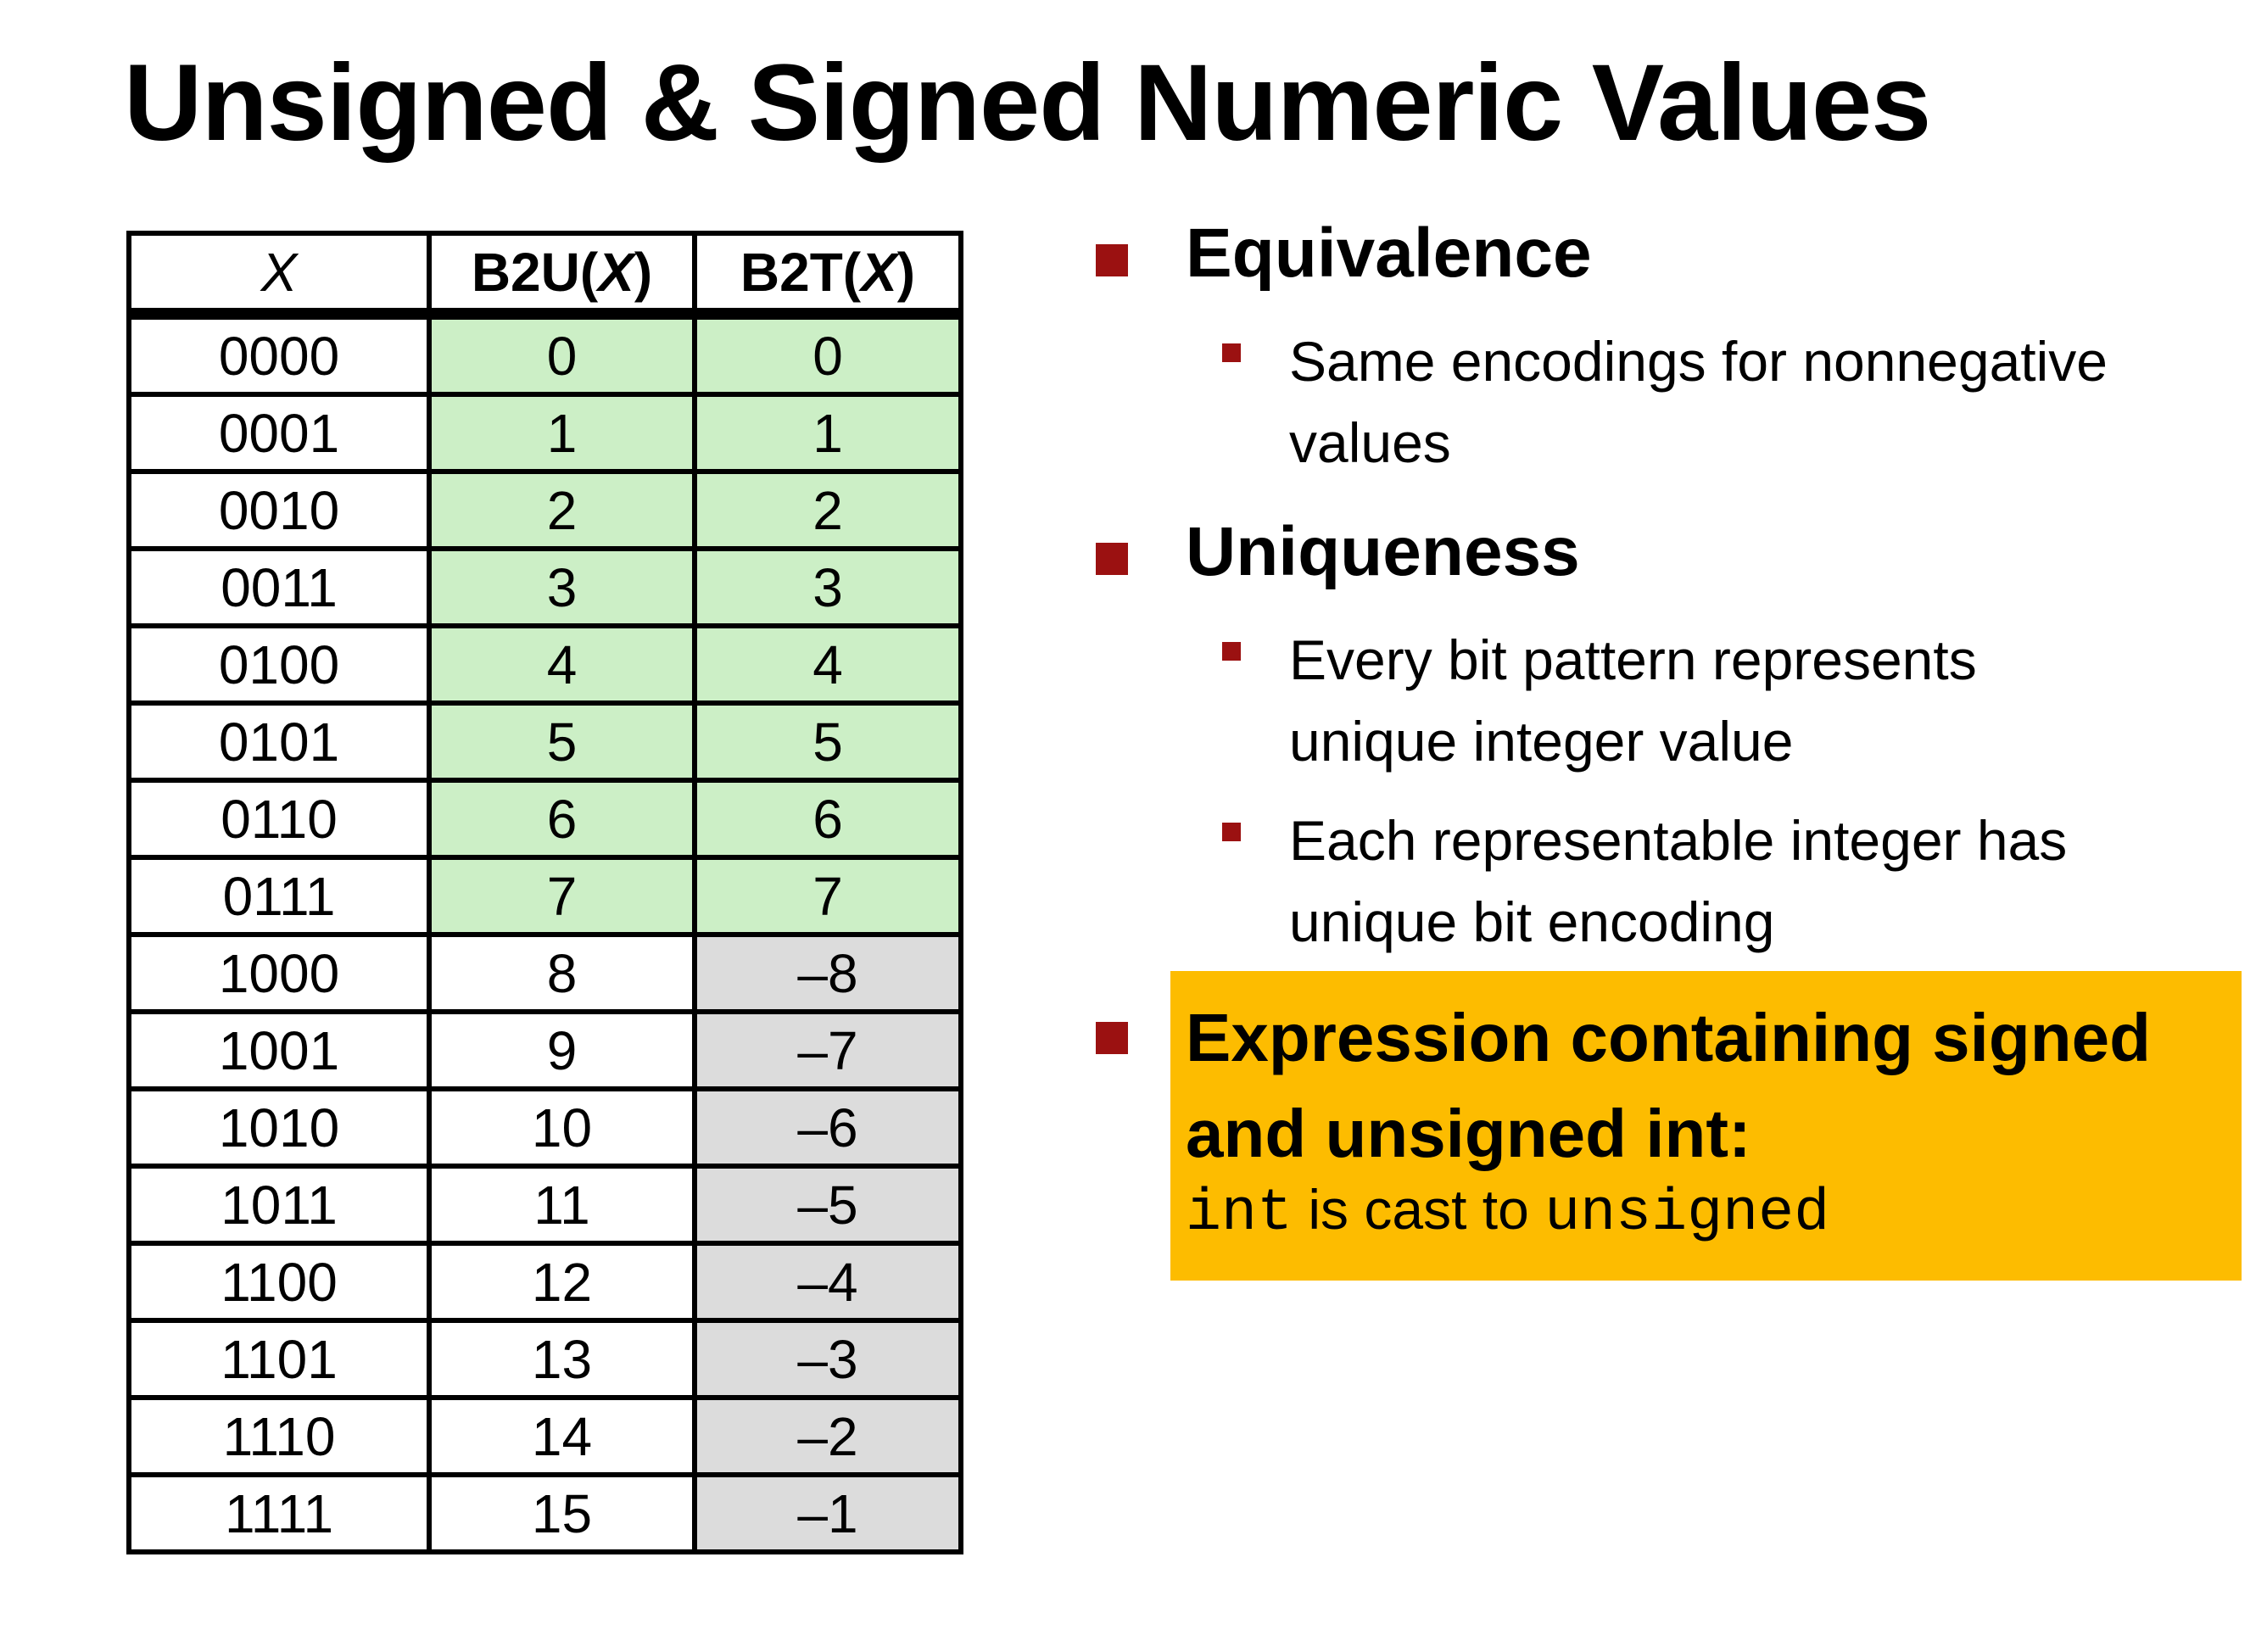 The width and height of the screenshot is (2267, 1652). I want to click on cell-b2u: 3, so click(562, 587).